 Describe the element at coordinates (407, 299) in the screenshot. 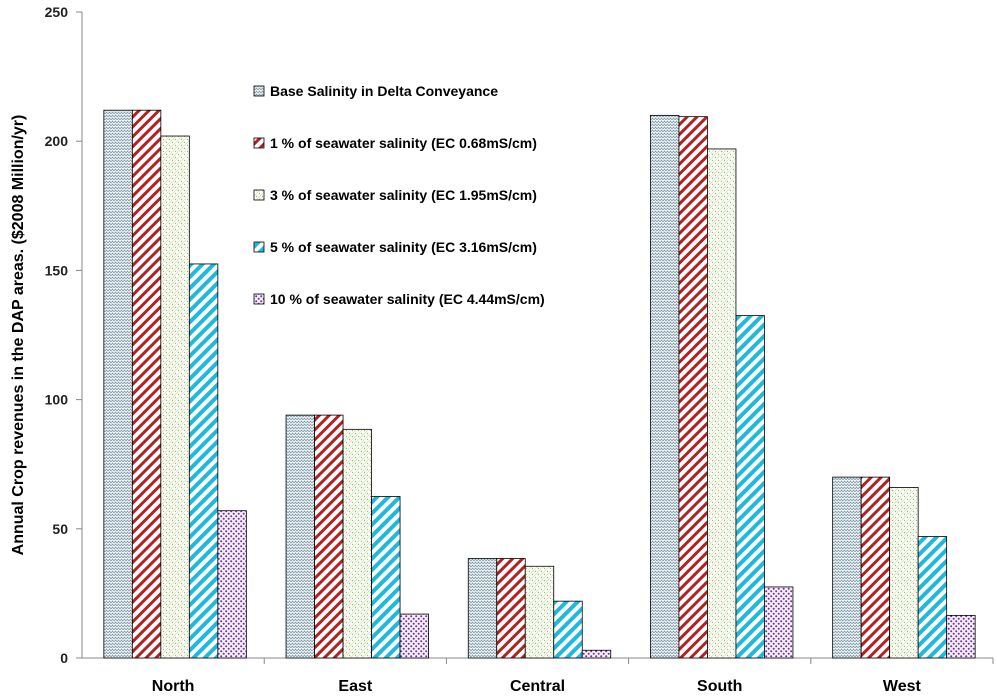

I see `legend-label: 10 % of seawater salinity (EC 4.44mS/cm)` at that location.